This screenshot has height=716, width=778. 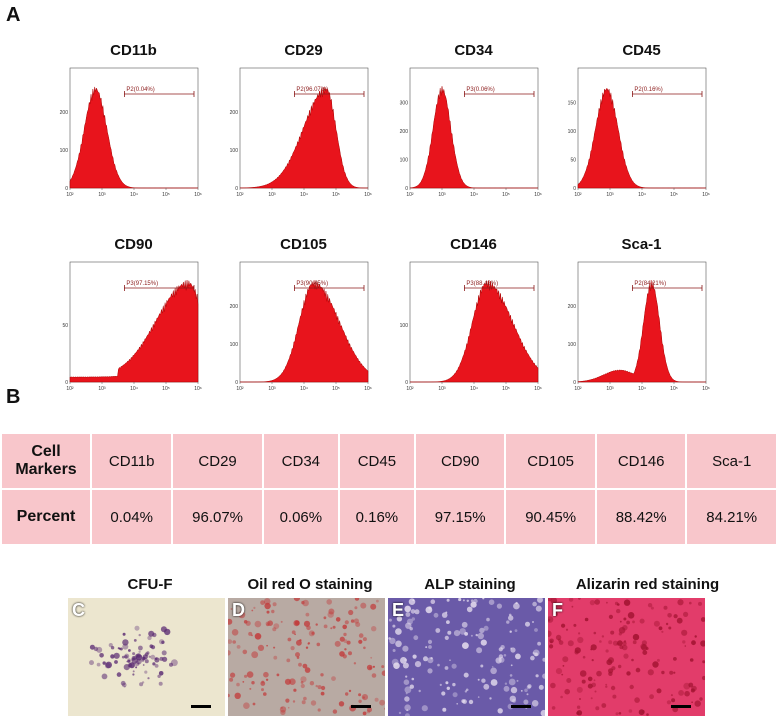 What do you see at coordinates (572, 104) in the screenshot?
I see `y-tick-label: 150` at bounding box center [572, 104].